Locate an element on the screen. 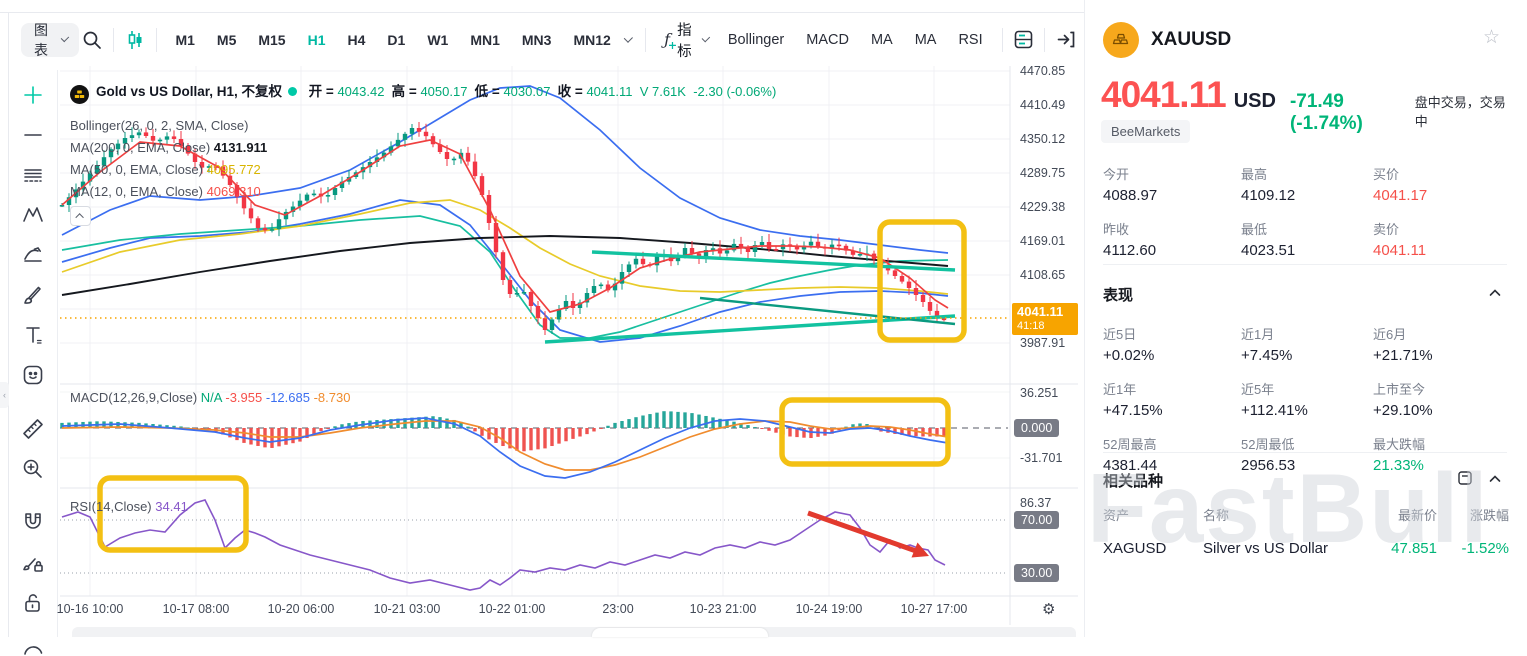 The image size is (1527, 656). indicator-legend-ma200: MA(200, 0, EMA, Close) 4131.911 is located at coordinates (169, 147).